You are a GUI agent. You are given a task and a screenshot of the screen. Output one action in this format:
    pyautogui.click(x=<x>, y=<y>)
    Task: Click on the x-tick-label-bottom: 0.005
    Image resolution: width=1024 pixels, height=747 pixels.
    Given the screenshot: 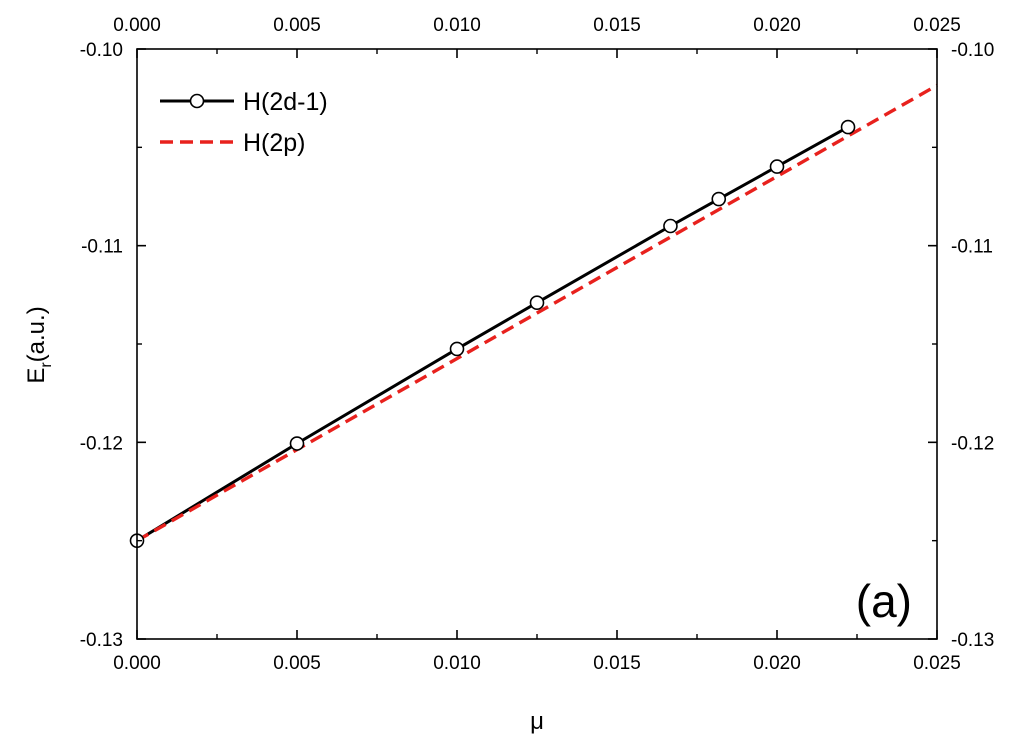 What is the action you would take?
    pyautogui.click(x=297, y=663)
    